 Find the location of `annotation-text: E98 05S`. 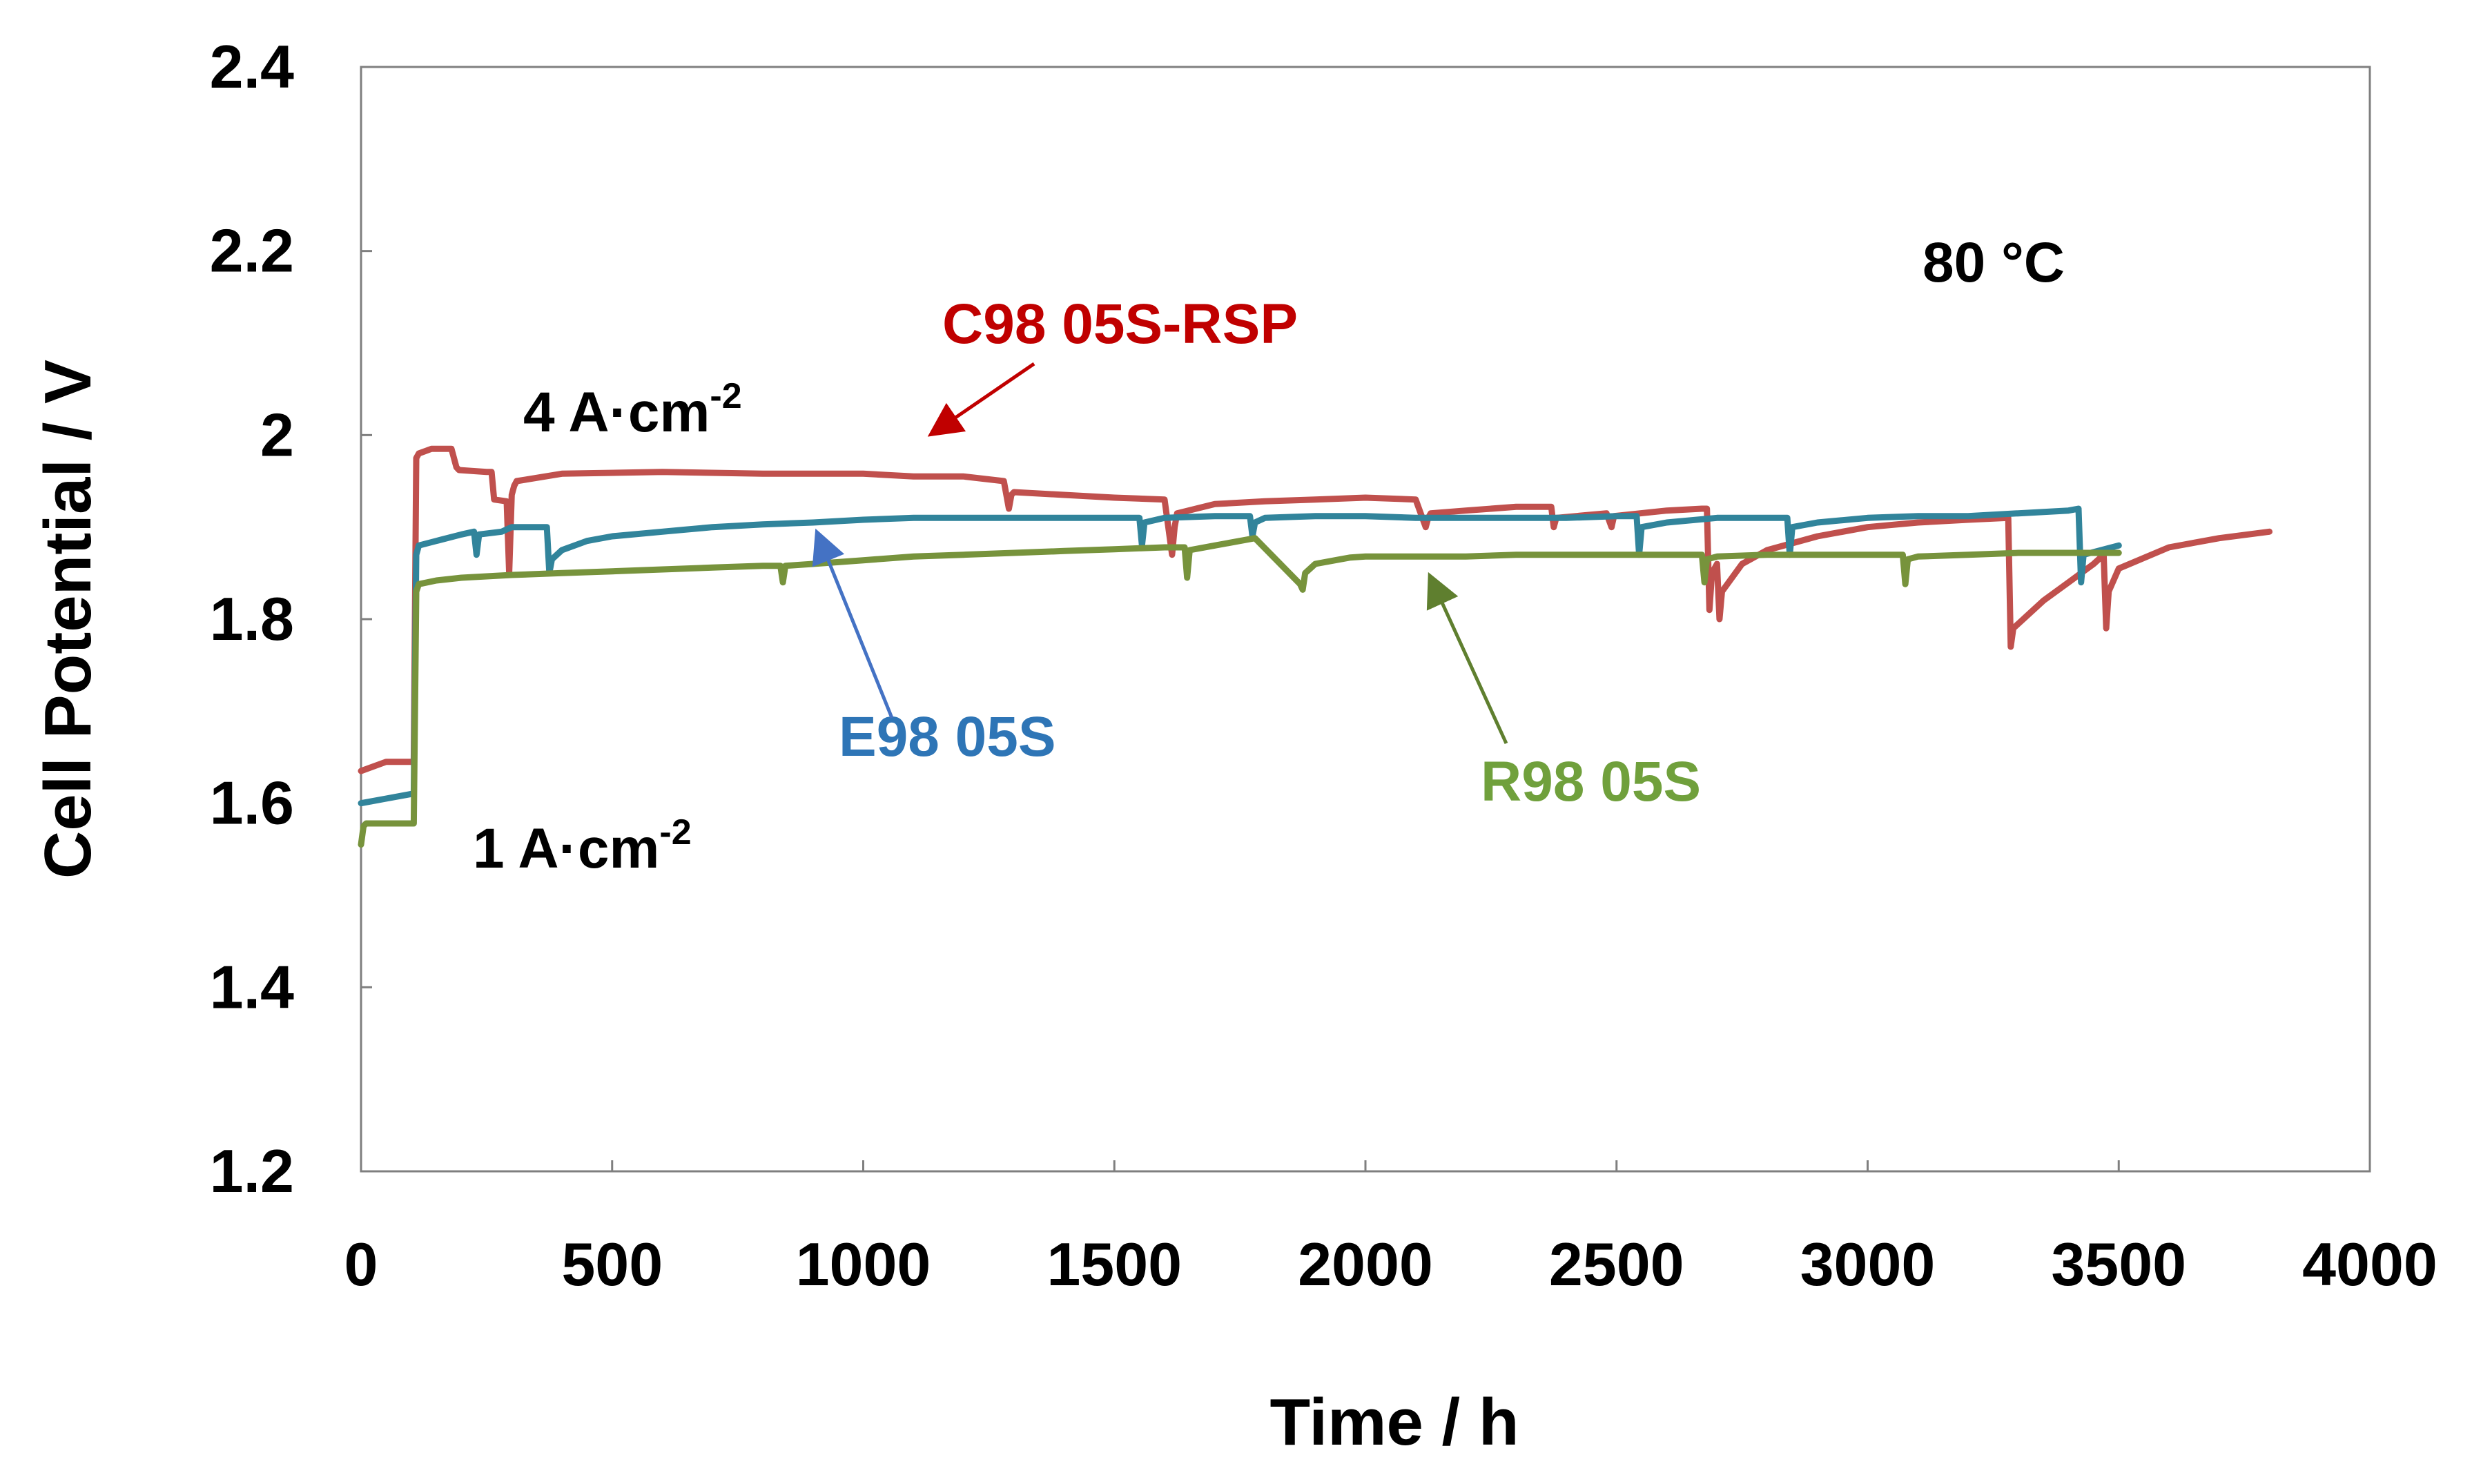

annotation-text: E98 05S is located at coordinates (947, 736).